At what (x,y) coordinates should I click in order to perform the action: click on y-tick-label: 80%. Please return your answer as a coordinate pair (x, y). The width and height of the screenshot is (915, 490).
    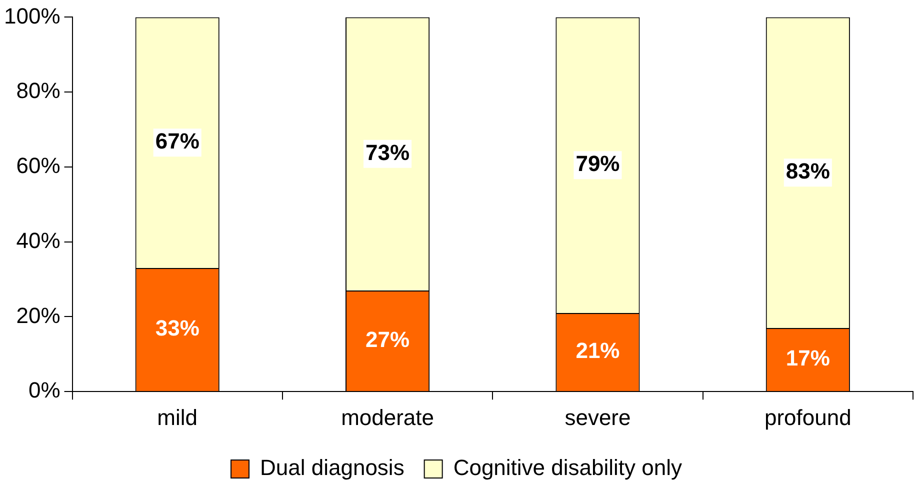
    Looking at the image, I should click on (38, 91).